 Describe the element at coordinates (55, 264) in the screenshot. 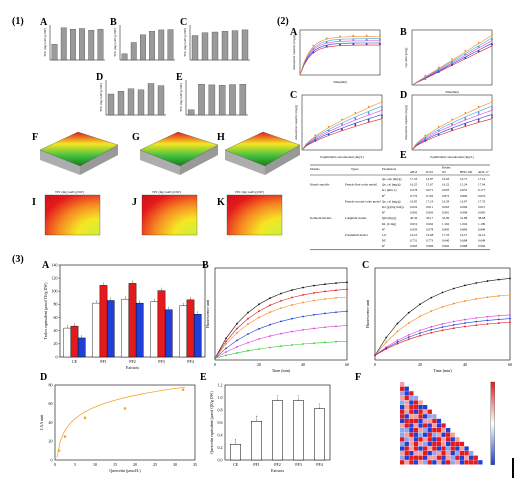

I see `ytick-label: 140` at that location.